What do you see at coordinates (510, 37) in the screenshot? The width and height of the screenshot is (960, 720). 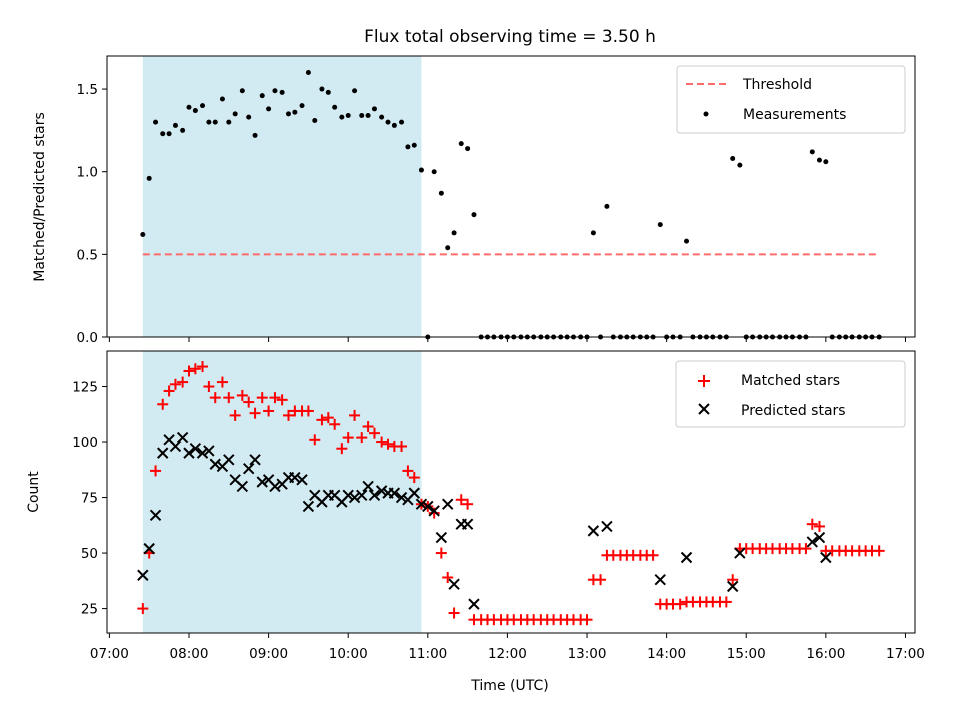 I see `chart-title: Flux total observing time = 3.50 h` at bounding box center [510, 37].